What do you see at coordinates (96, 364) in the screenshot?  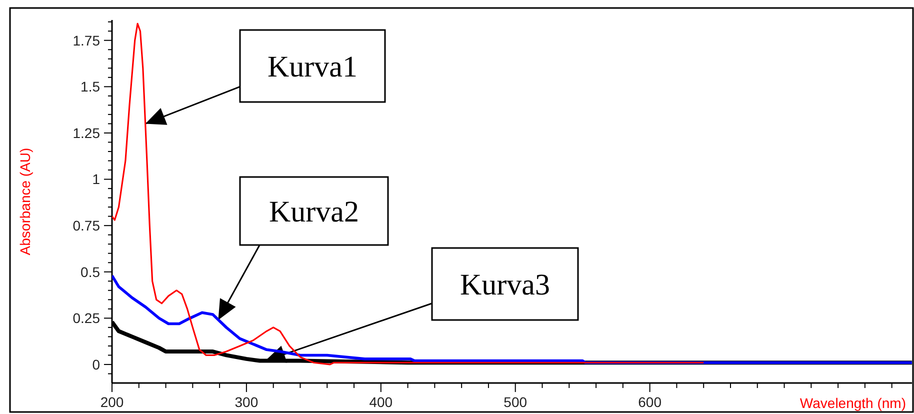 I see `y-tick-label: 0` at bounding box center [96, 364].